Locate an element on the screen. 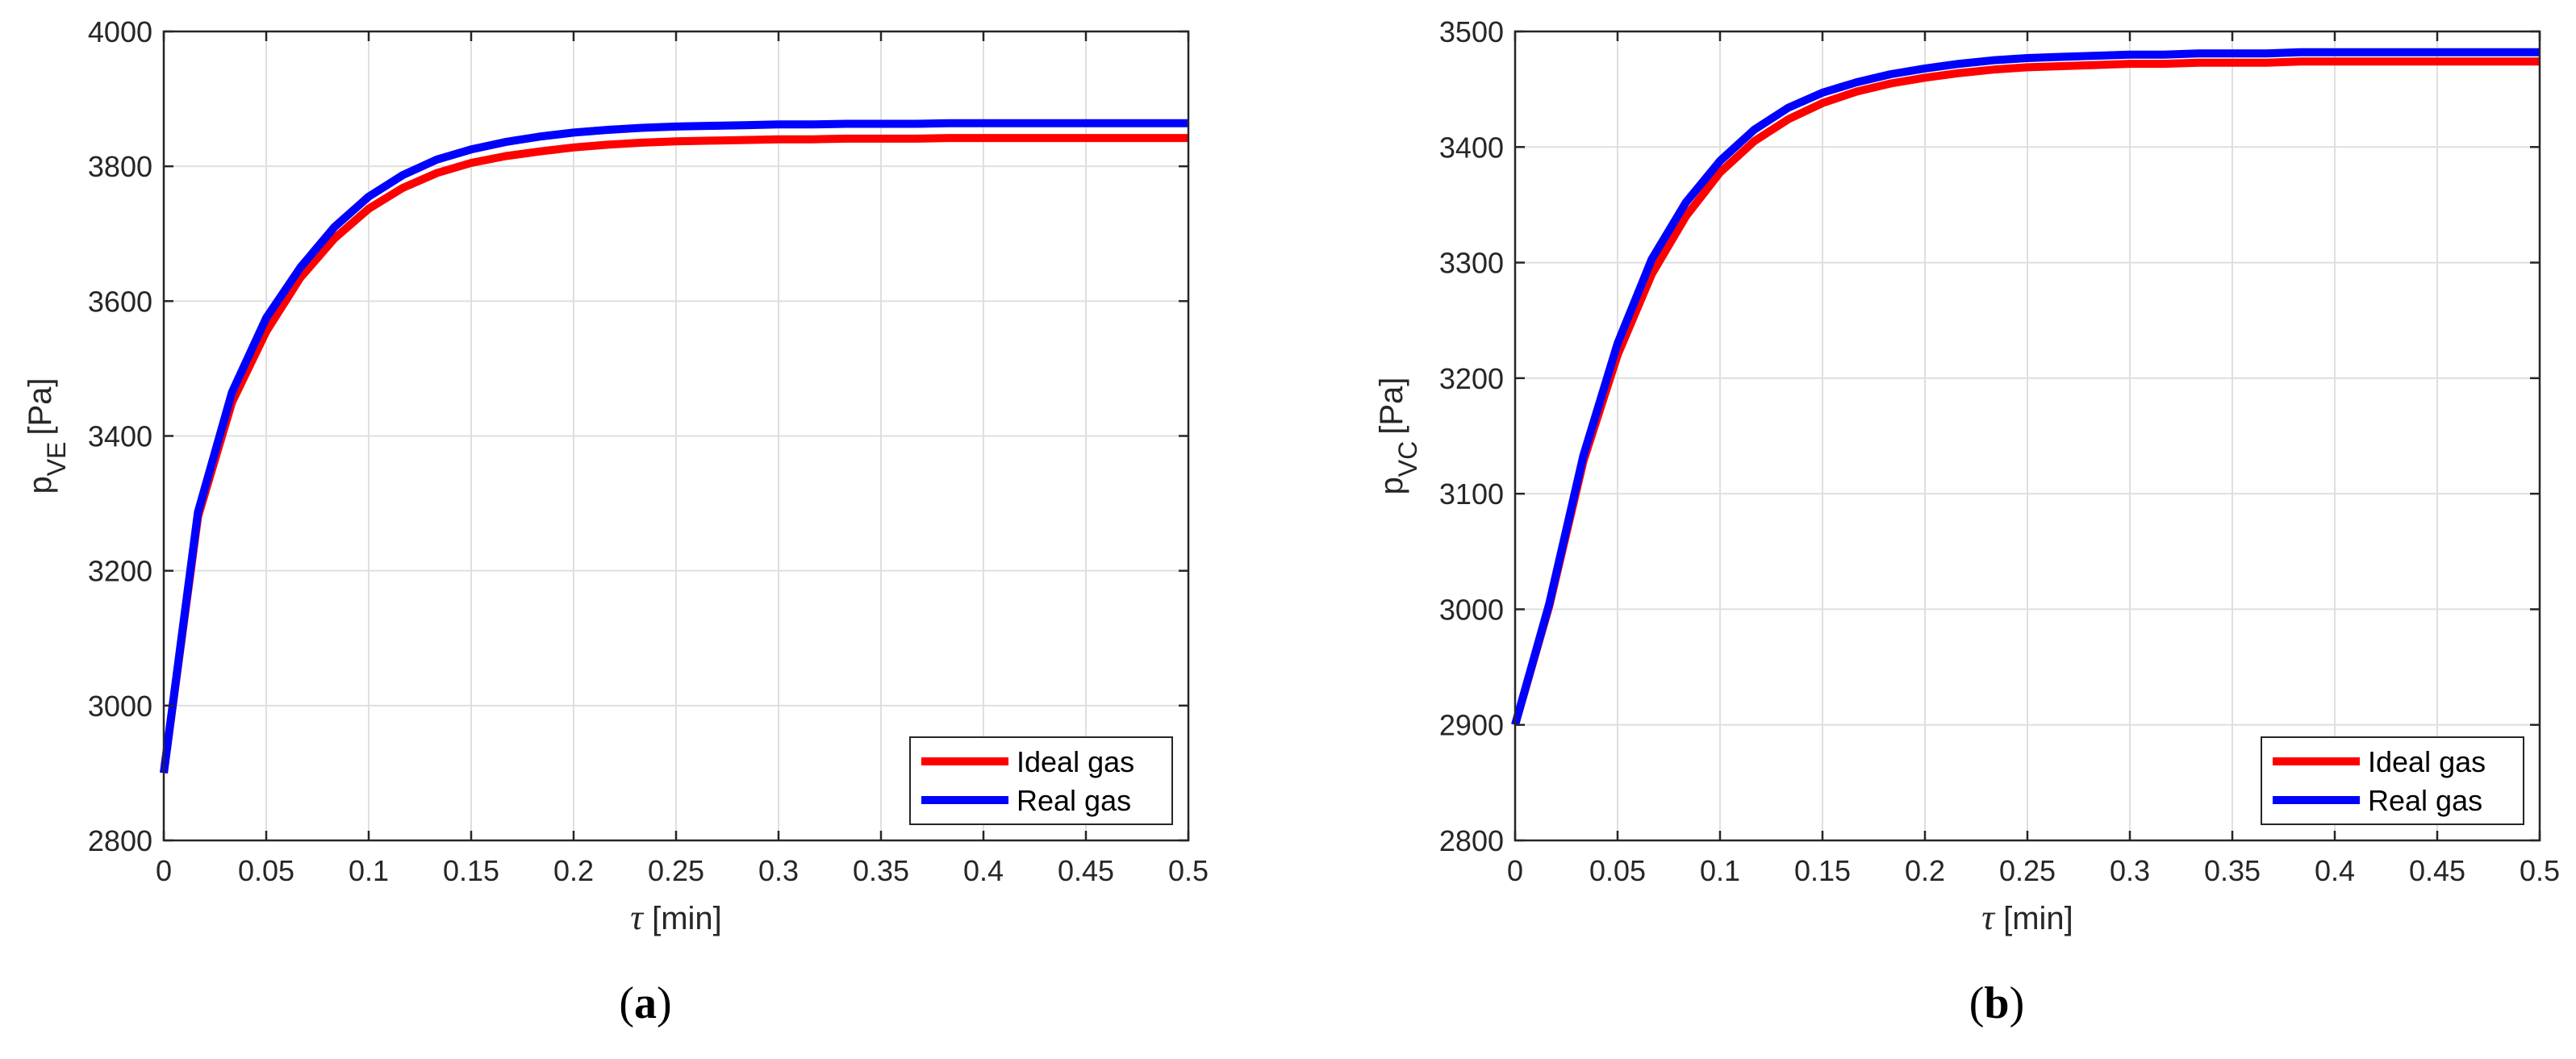 The image size is (2576, 1059). y-axis-label: pVC [Pa] is located at coordinates (1398, 436).